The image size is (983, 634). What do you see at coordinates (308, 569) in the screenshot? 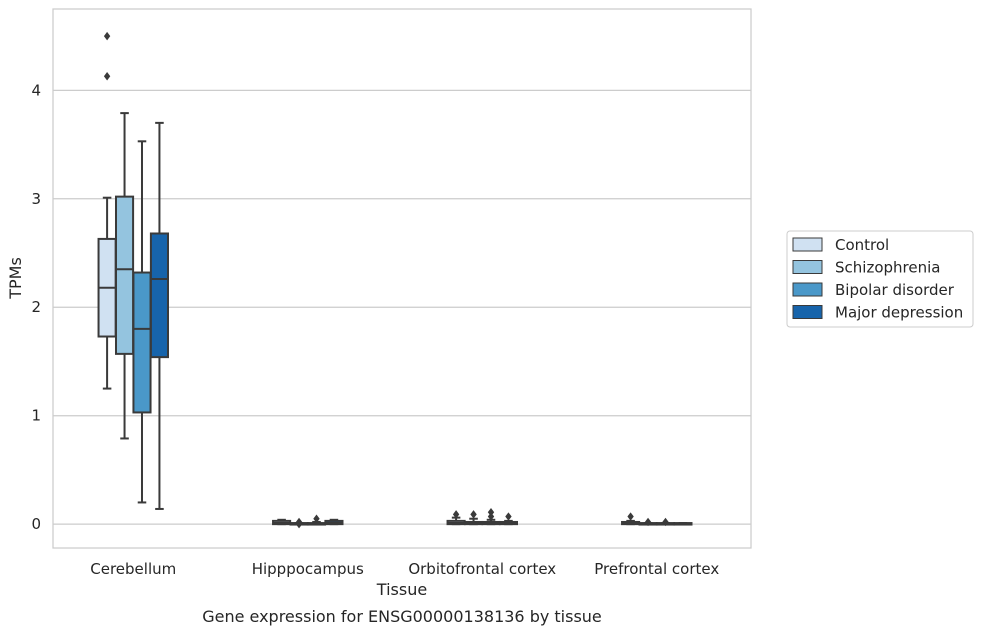
I see `x-tick-label: Hipppocampus` at bounding box center [308, 569].